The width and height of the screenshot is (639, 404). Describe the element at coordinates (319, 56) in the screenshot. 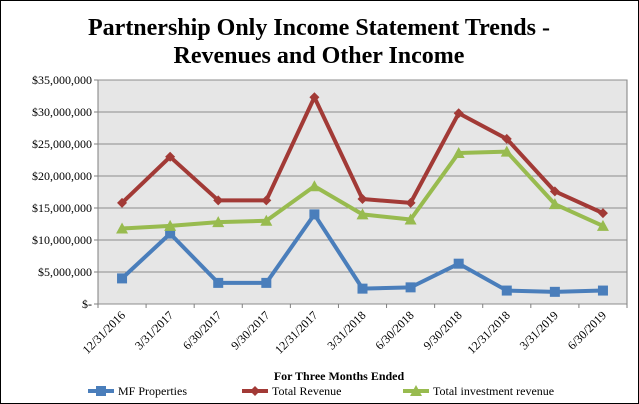

I see `chart-title-line-2: Revenues and Other Income` at that location.